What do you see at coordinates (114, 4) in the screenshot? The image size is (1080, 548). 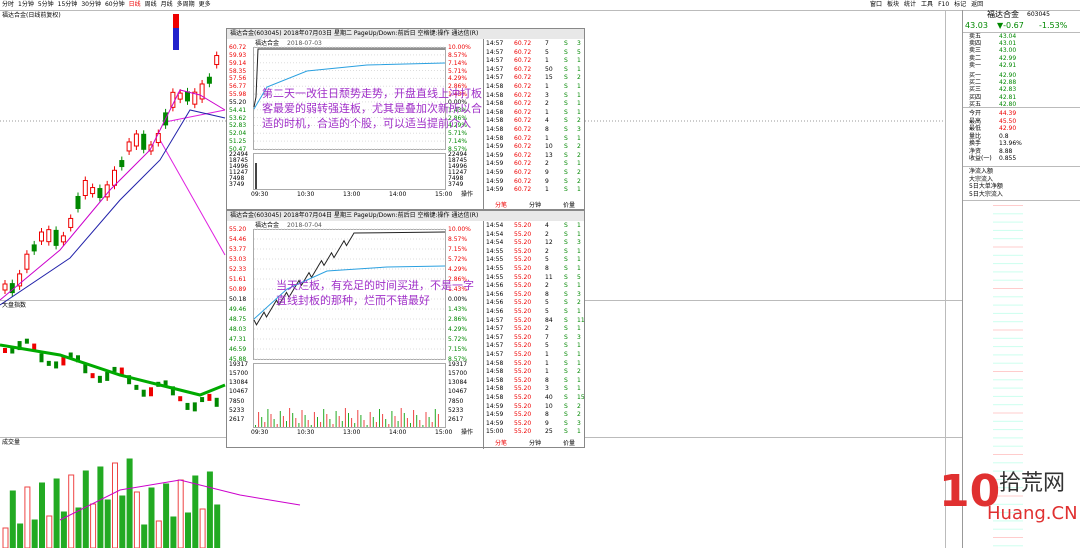 I see `tab: 60分钟` at bounding box center [114, 4].